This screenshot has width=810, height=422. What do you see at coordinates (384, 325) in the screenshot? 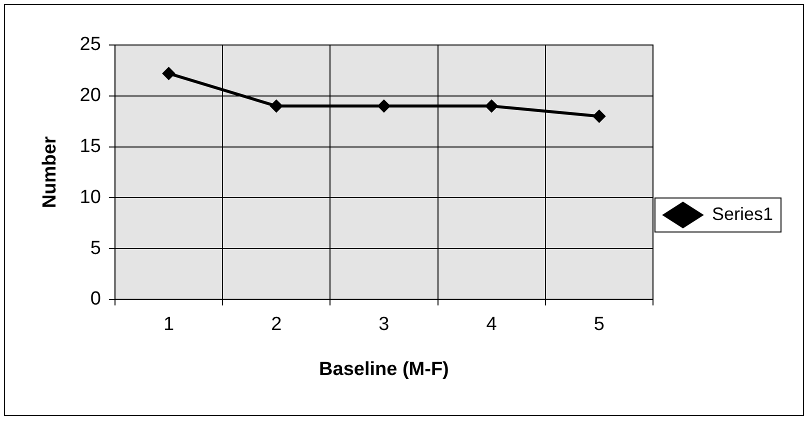
I see `x-tick-label: 3` at bounding box center [384, 325].